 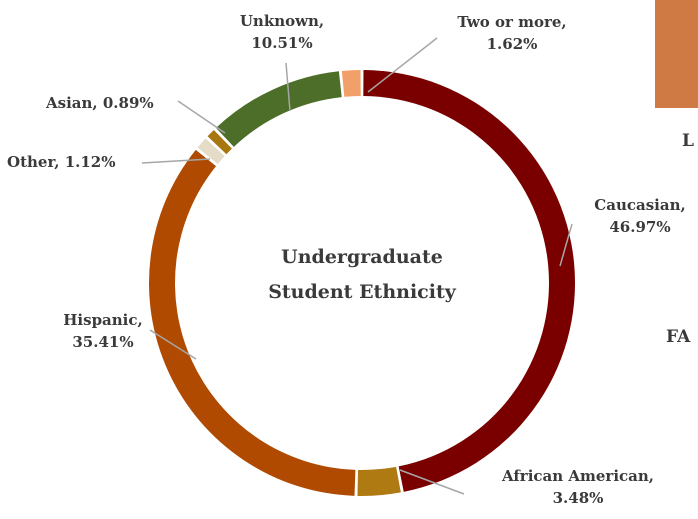 What do you see at coordinates (678, 337) in the screenshot?
I see `edge-text-fa: FA` at bounding box center [678, 337].